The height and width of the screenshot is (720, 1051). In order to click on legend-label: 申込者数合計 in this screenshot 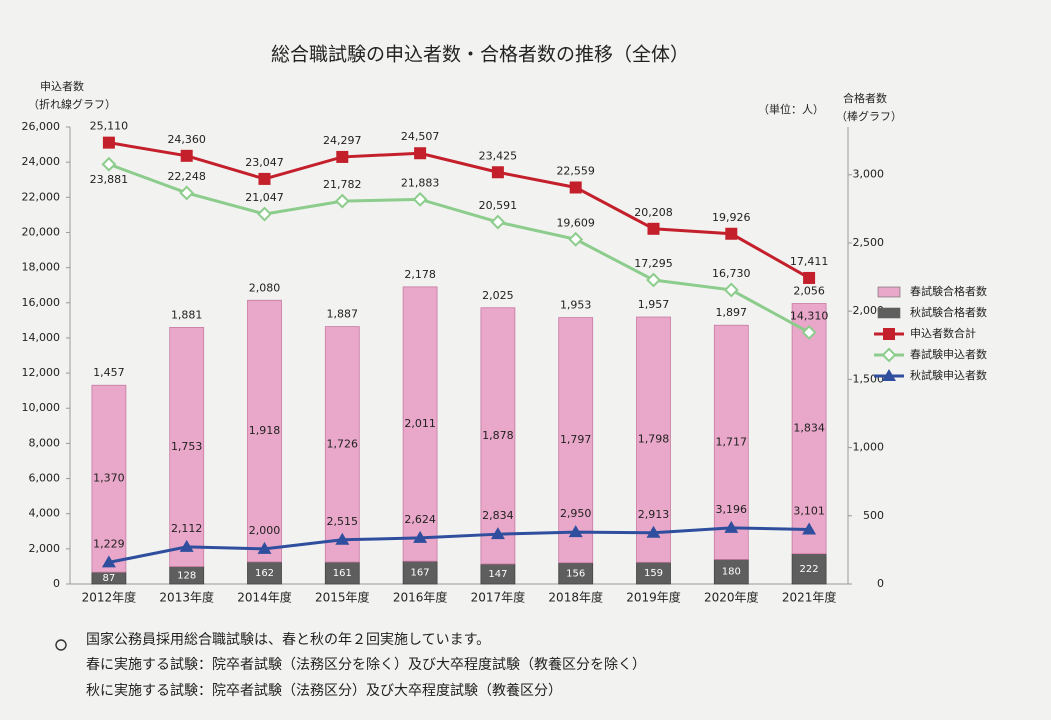, I will do `click(943, 333)`.